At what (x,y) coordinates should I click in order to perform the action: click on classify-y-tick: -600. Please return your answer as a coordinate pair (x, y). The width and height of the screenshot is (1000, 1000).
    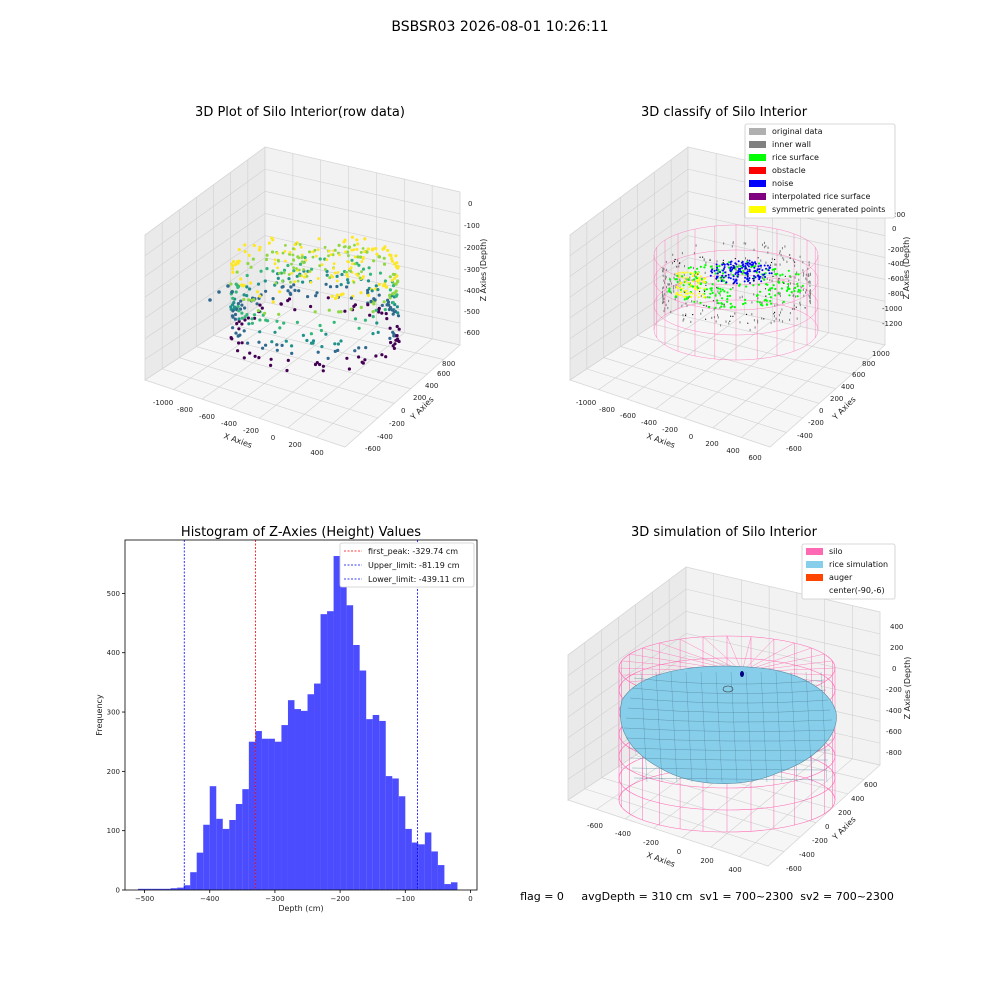
    Looking at the image, I should click on (794, 449).